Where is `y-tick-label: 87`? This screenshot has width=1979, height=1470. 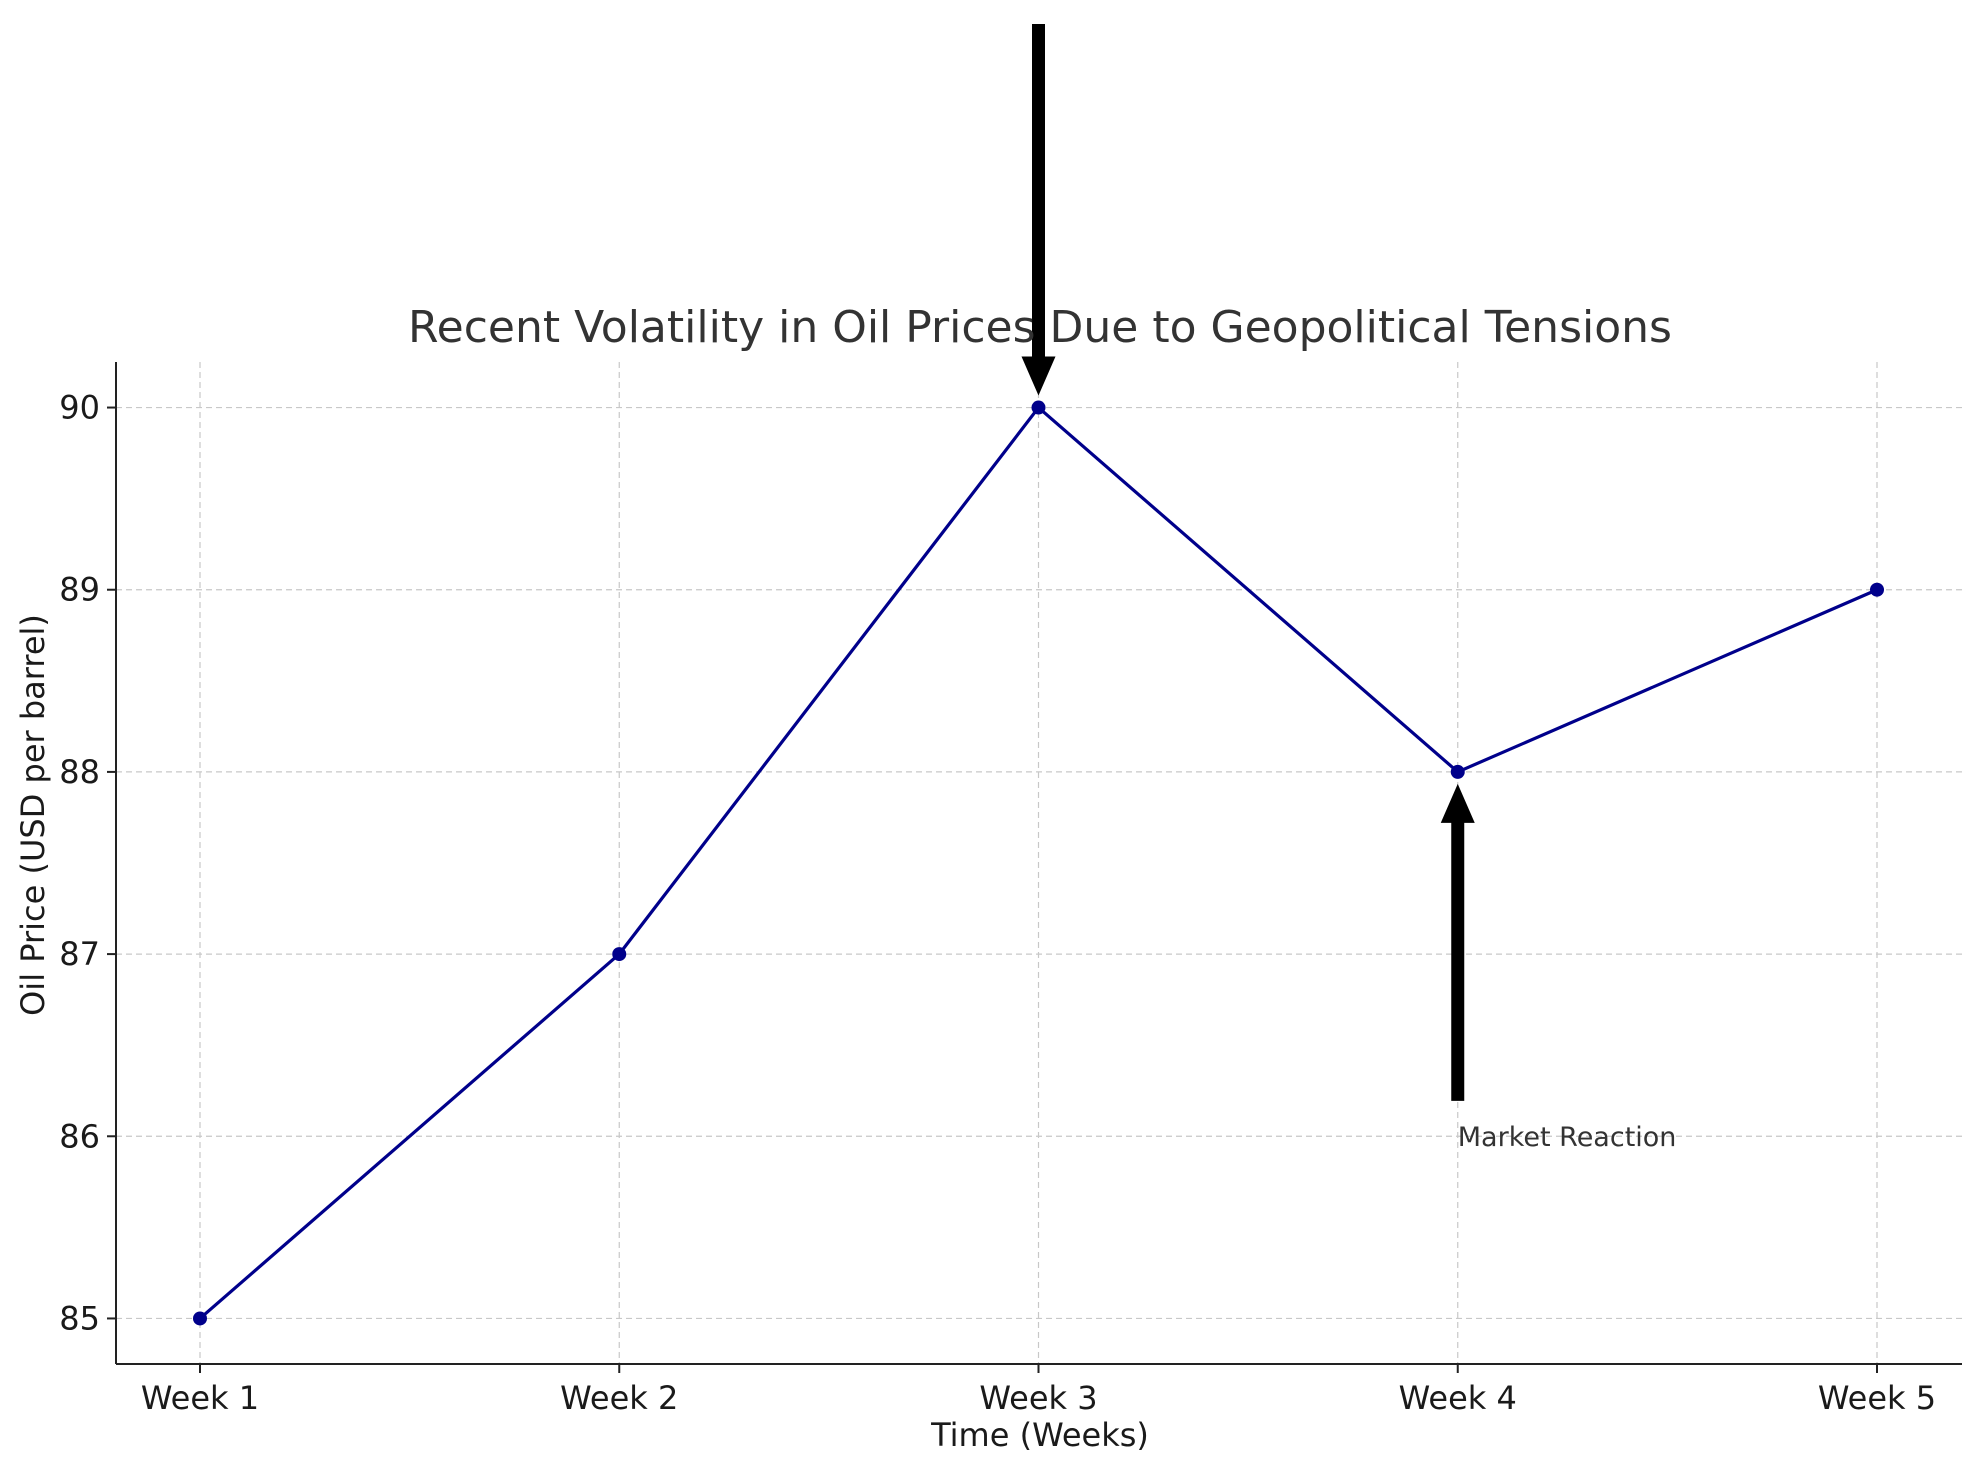 y-tick-label: 87 is located at coordinates (79, 954).